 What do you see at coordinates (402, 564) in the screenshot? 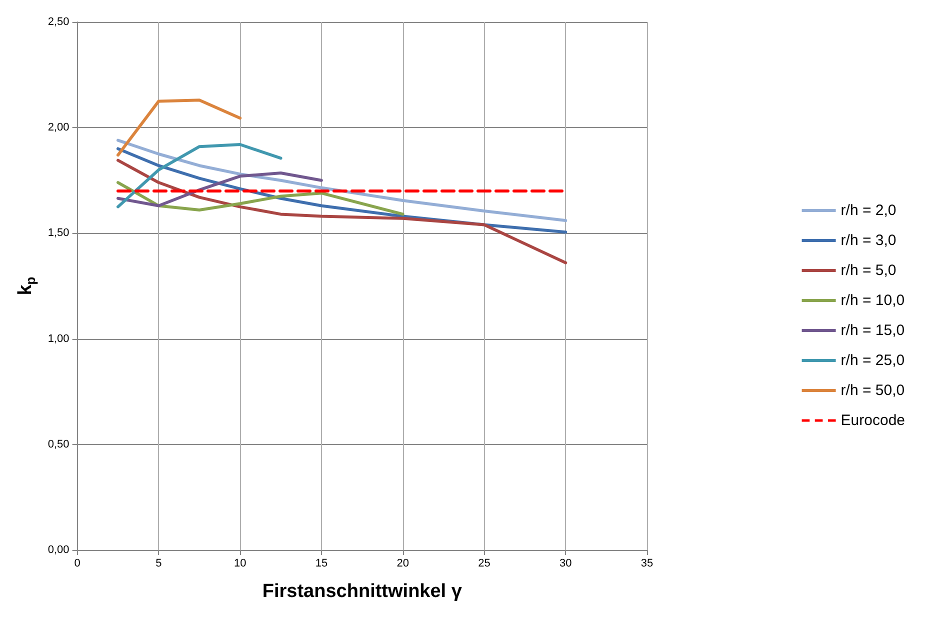
I see `x-tick-label: 20` at bounding box center [402, 564].